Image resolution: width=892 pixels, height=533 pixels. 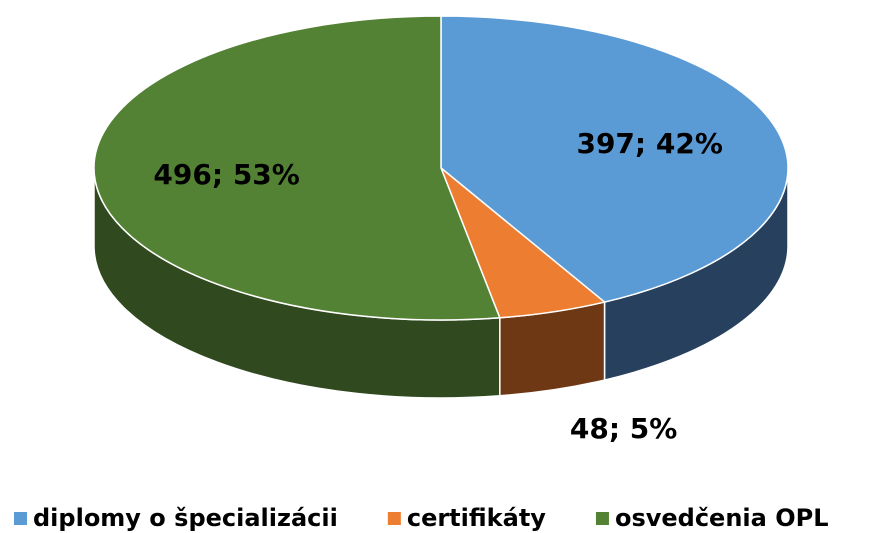 What do you see at coordinates (185, 518) in the screenshot?
I see `legend-label: diplomy o špecializácii` at bounding box center [185, 518].